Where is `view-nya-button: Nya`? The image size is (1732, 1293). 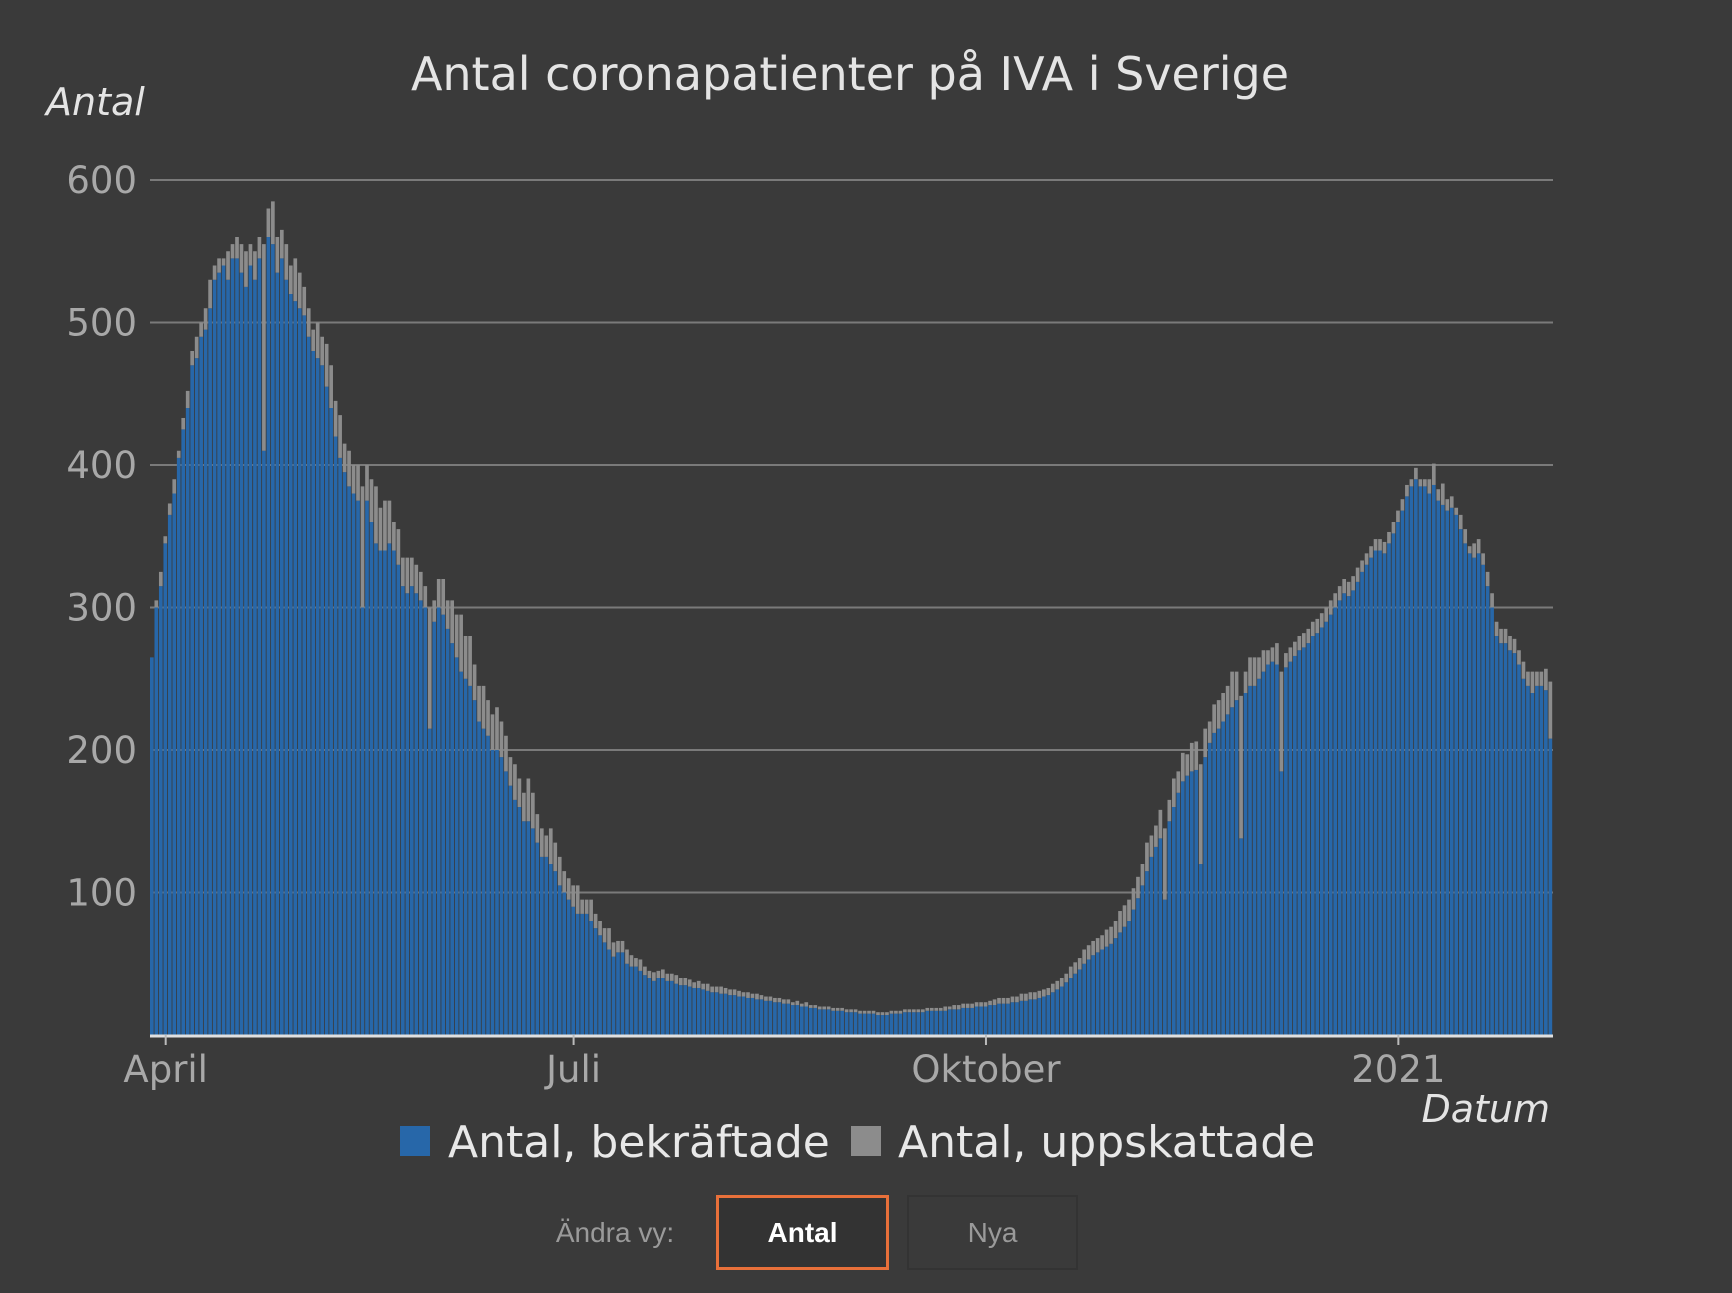
view-nya-button: Nya is located at coordinates (992, 1232).